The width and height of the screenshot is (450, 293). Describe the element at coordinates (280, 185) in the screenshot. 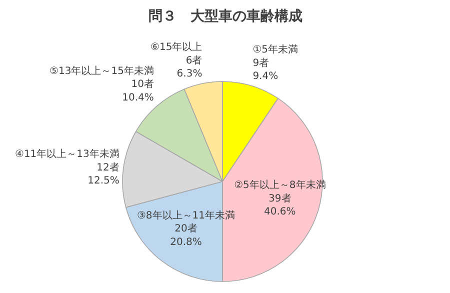

I see `slice-label: ②5年以上～8年未満` at that location.